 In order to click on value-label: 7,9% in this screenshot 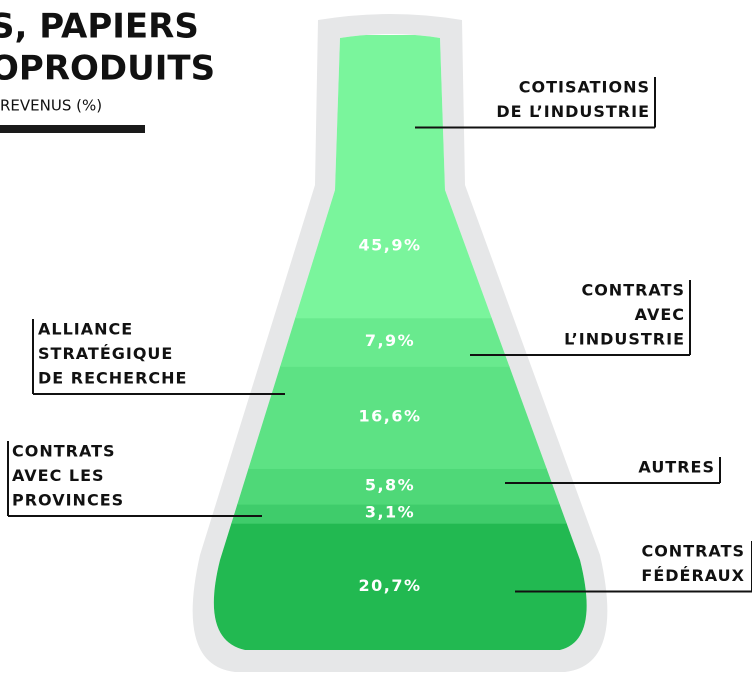, I will do `click(390, 340)`.